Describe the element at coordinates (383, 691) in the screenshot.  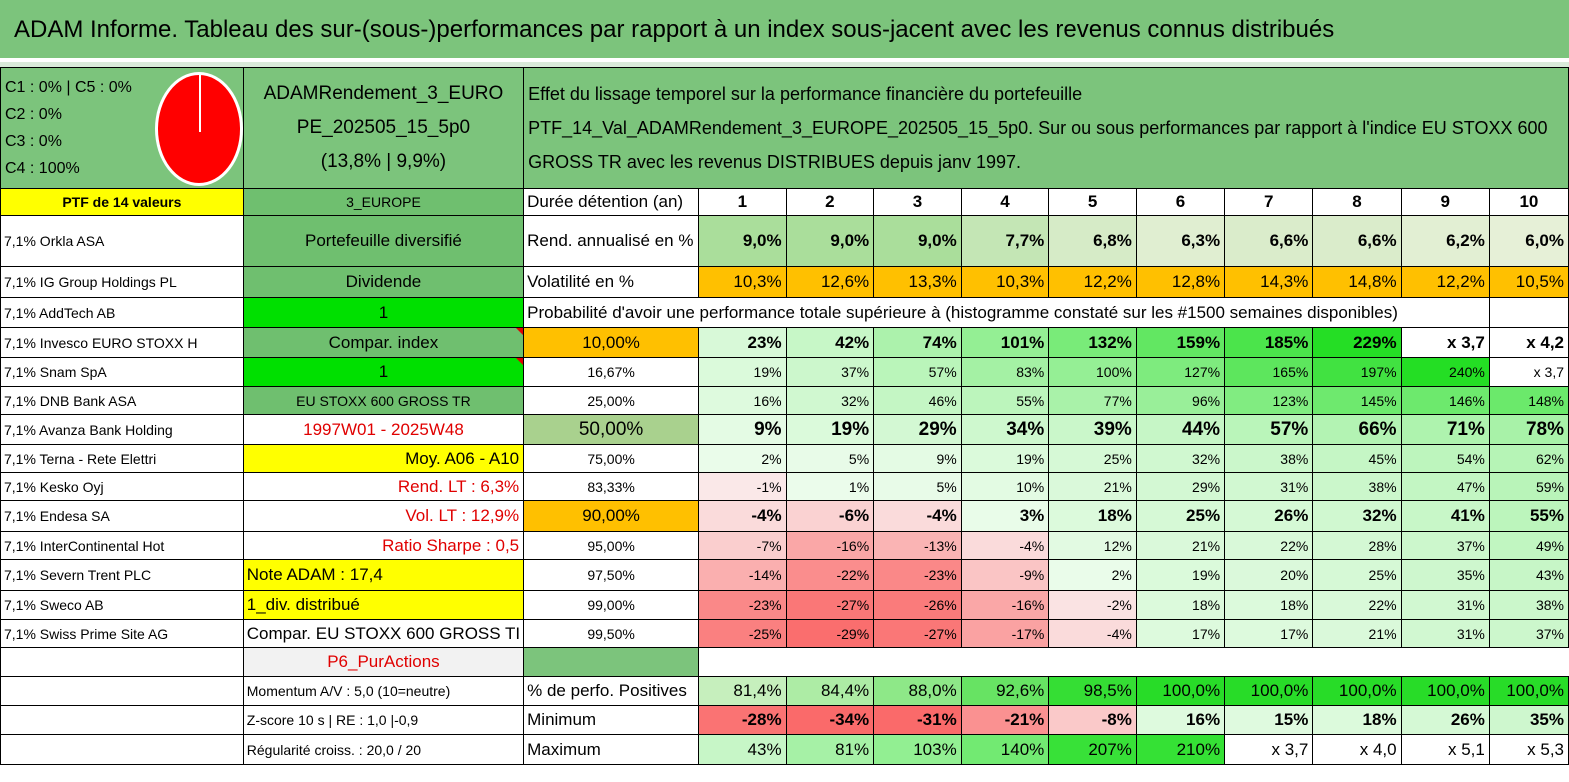
I see `summary-metric: Momentum A/V : 5,0 (10=neutre)` at that location.